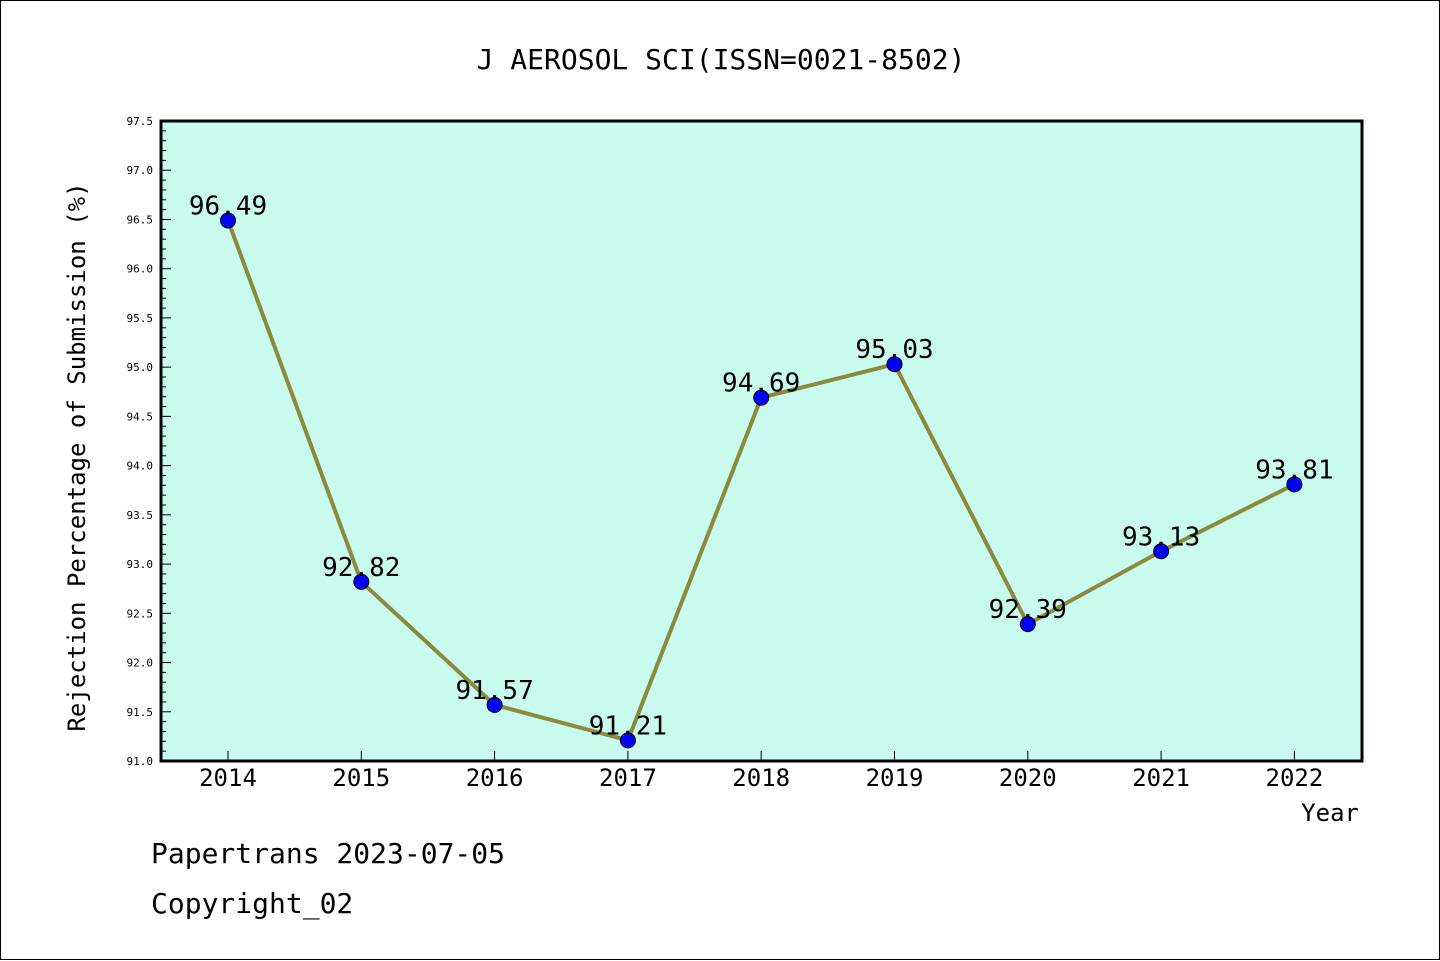  I want to click on data-label: 92.39, so click(1028, 610).